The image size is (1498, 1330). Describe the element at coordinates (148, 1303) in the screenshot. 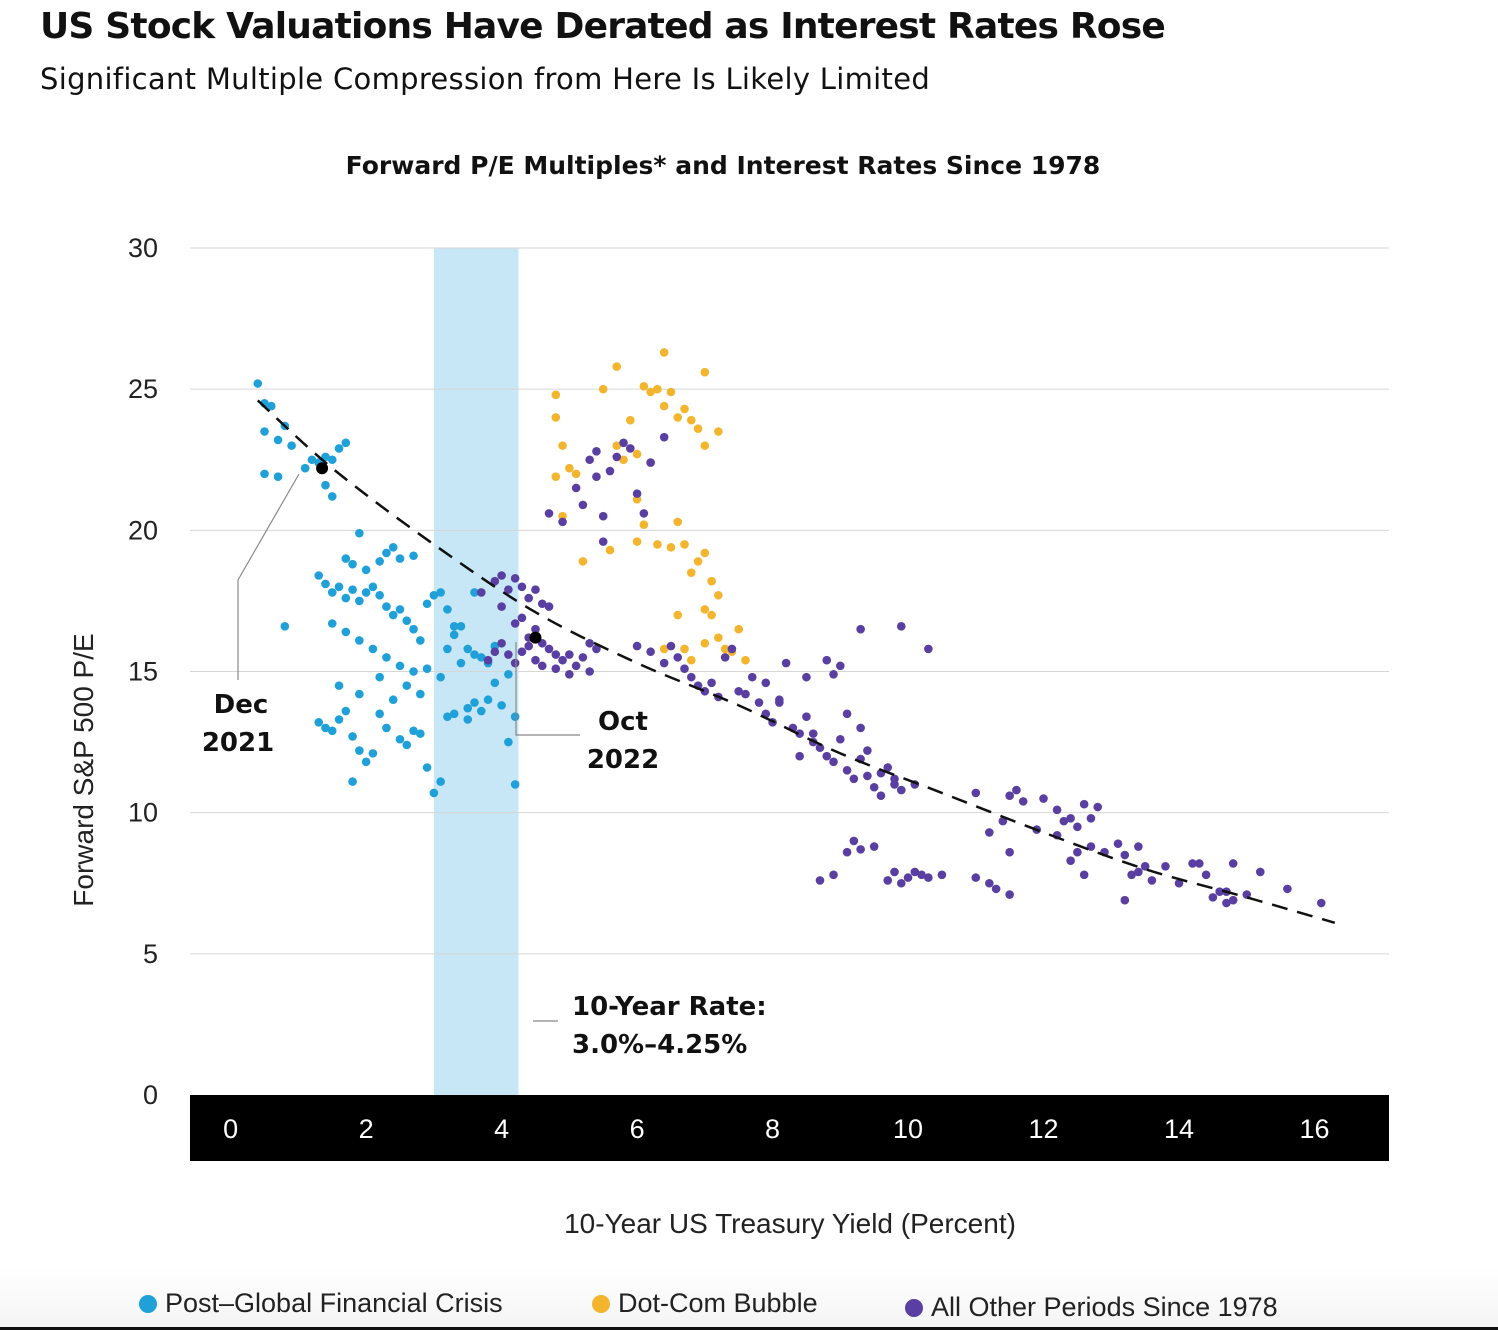

I see `legend-dot-post-gfc` at that location.